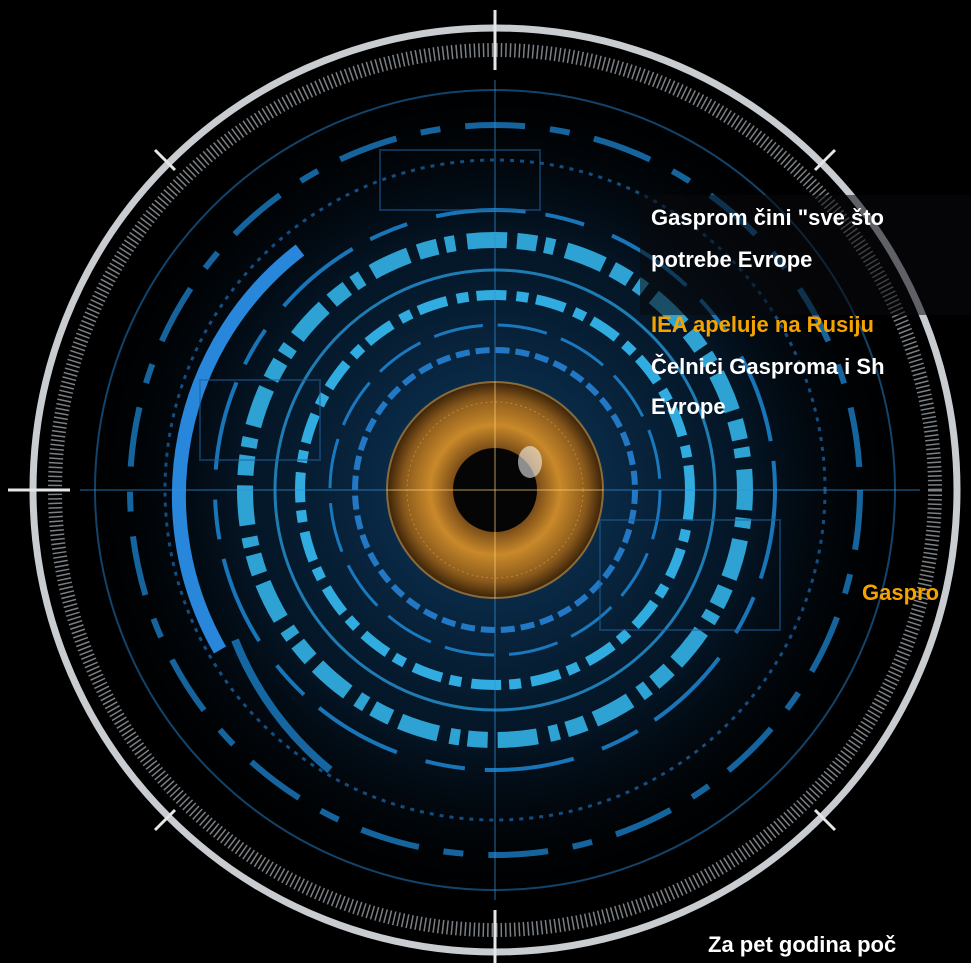 This screenshot has height=963, width=971. What do you see at coordinates (768, 366) in the screenshot?
I see `headline-3-line-1: Čelnici Gasproma i Sh` at bounding box center [768, 366].